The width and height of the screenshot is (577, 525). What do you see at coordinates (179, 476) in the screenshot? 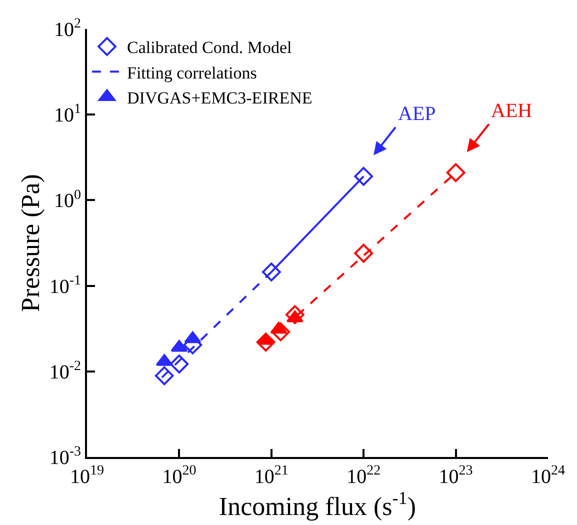
I see `x-tick-label: 10$^{20}$` at bounding box center [179, 476].